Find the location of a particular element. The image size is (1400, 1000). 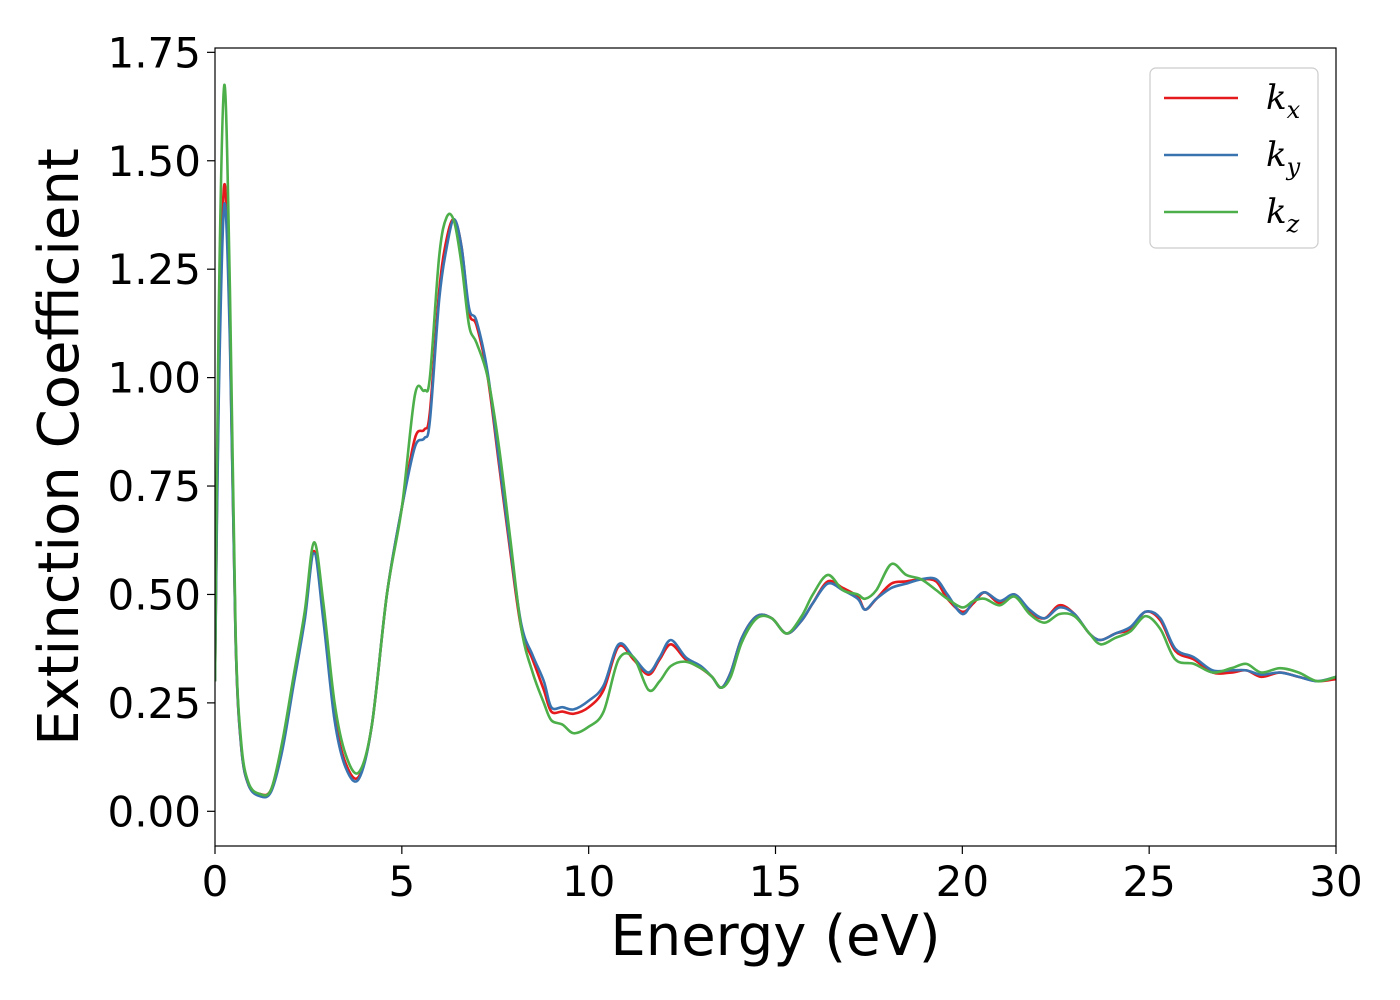

y-tick-label: 1.75 is located at coordinates (154, 52).